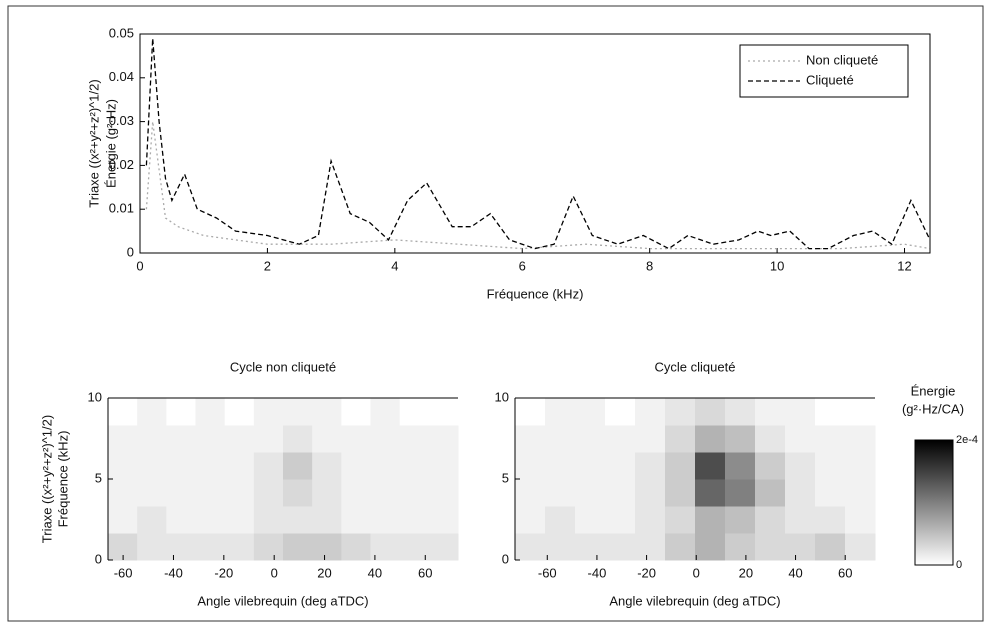 The height and width of the screenshot is (627, 989). Describe the element at coordinates (425, 572) in the screenshot. I see `x-tick-label: 60` at that location.